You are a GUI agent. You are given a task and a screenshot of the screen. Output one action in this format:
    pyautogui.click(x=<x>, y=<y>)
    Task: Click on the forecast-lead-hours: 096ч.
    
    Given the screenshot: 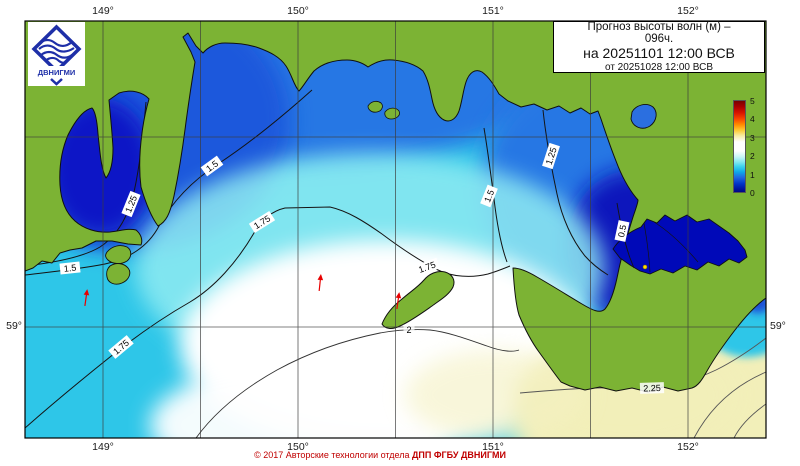 What is the action you would take?
    pyautogui.click(x=659, y=39)
    